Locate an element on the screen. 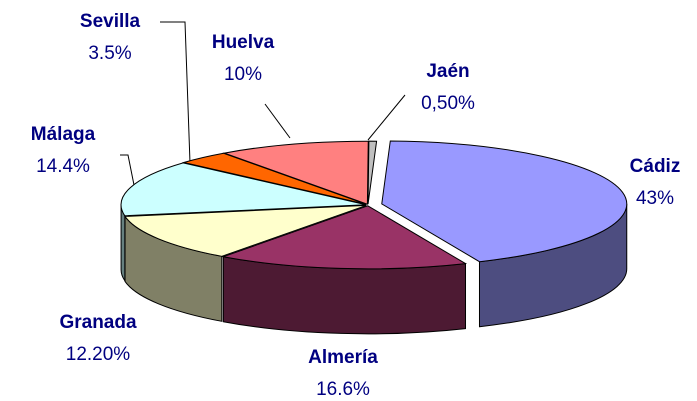 Image resolution: width=697 pixels, height=401 pixels. slice-label: Almería is located at coordinates (343, 357).